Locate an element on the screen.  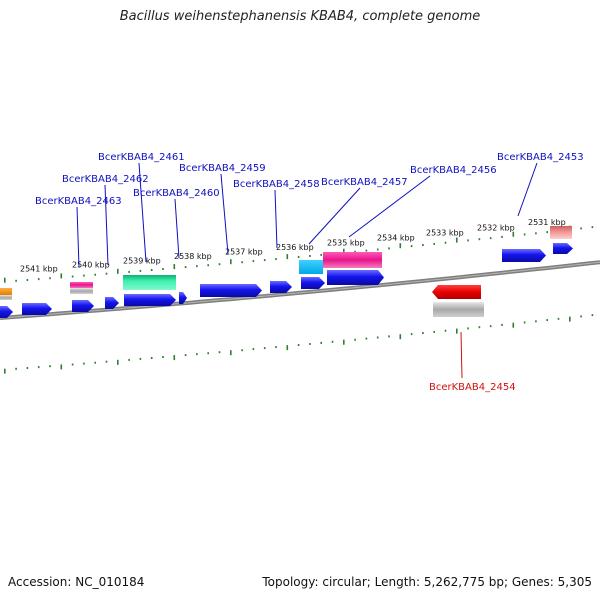
gene-label: BcerKBAB4_2463 is located at coordinates (78, 201).